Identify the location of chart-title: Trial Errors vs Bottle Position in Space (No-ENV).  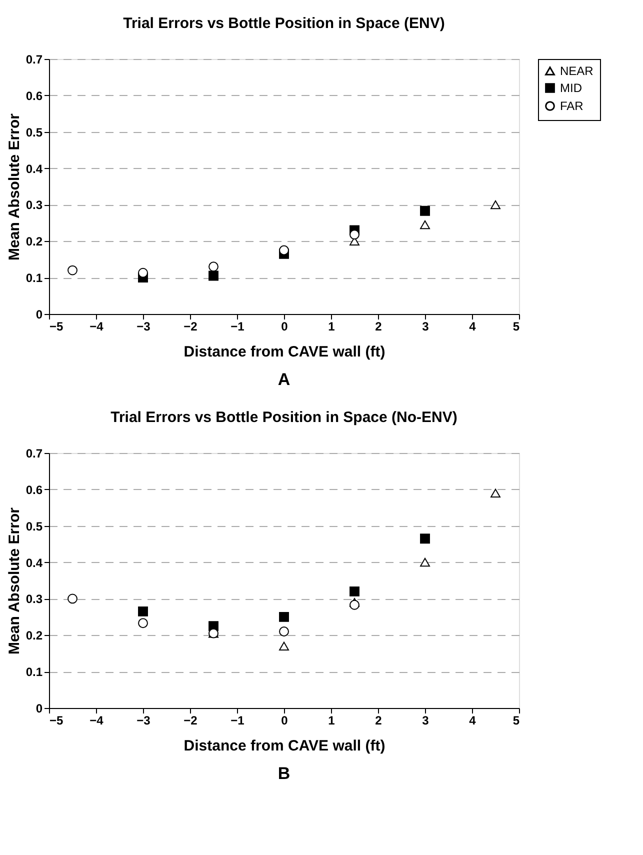
(284, 417).